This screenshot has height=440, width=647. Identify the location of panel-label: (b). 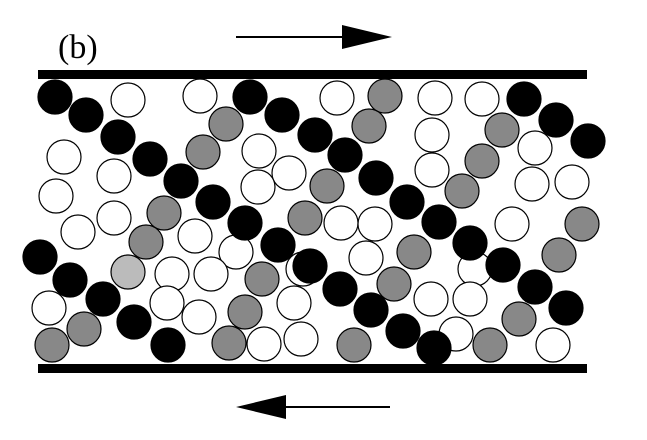
(78, 47).